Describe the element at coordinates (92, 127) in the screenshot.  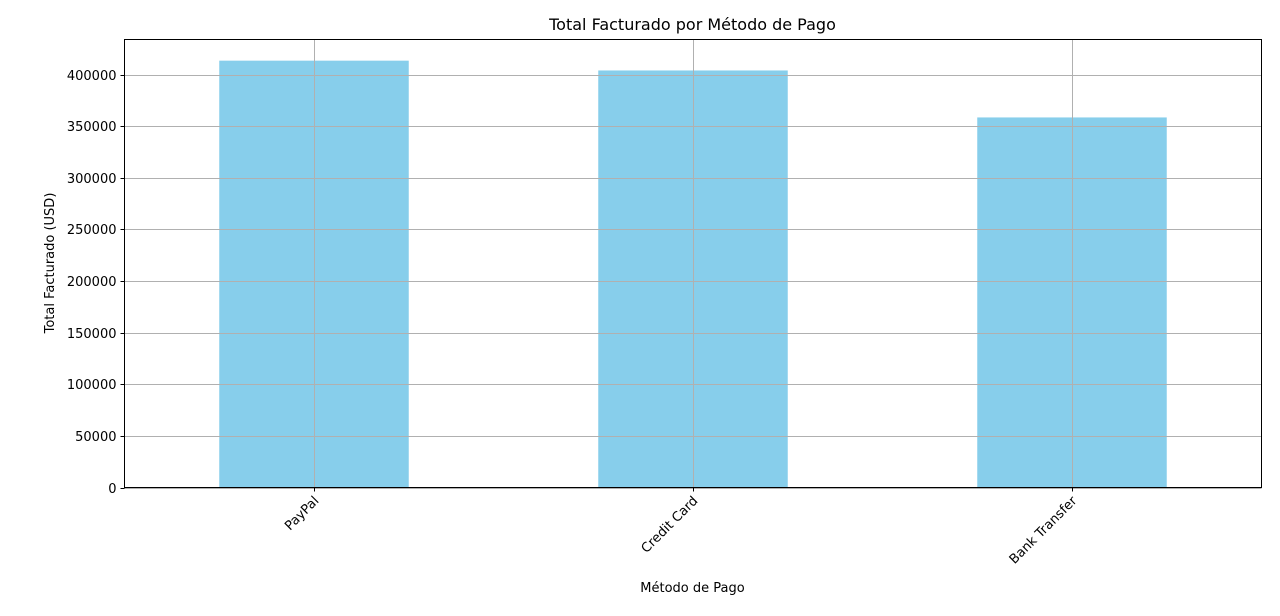
I see `y-tick-label: 350000` at that location.